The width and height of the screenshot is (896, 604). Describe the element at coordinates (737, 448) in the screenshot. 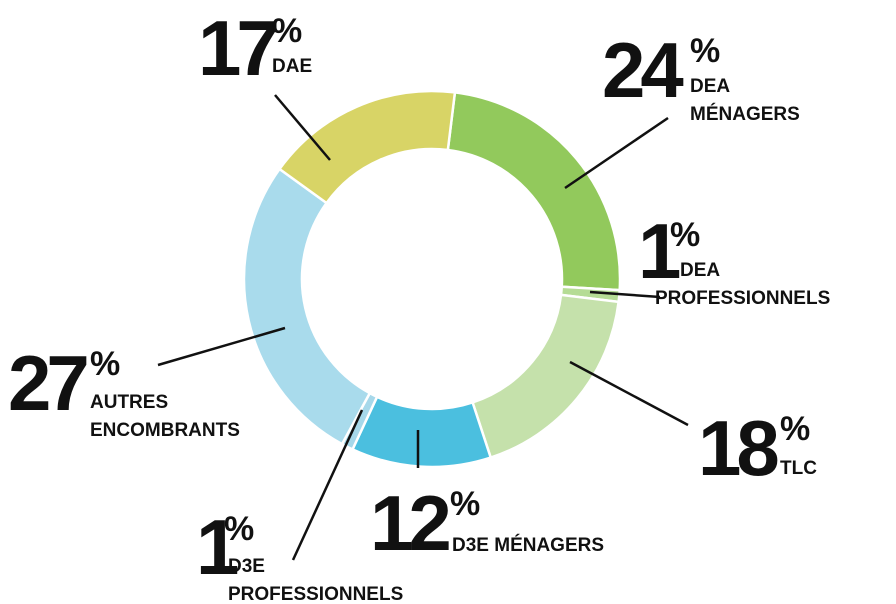

I see `value-label: 18` at that location.